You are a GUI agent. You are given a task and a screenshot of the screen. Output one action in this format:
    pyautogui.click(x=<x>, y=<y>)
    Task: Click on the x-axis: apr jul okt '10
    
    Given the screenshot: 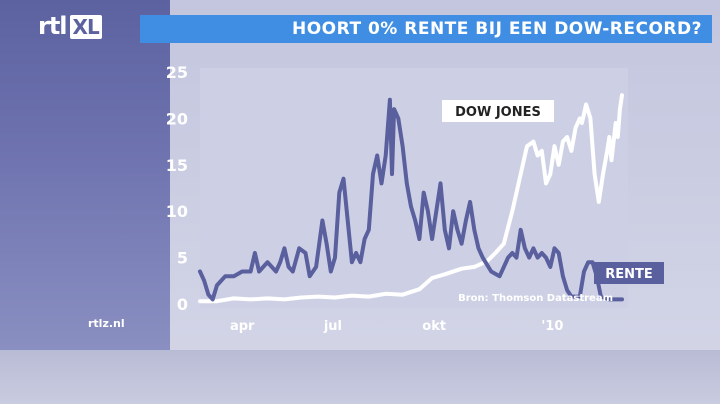 What is the action you would take?
    pyautogui.click(x=396, y=326)
    